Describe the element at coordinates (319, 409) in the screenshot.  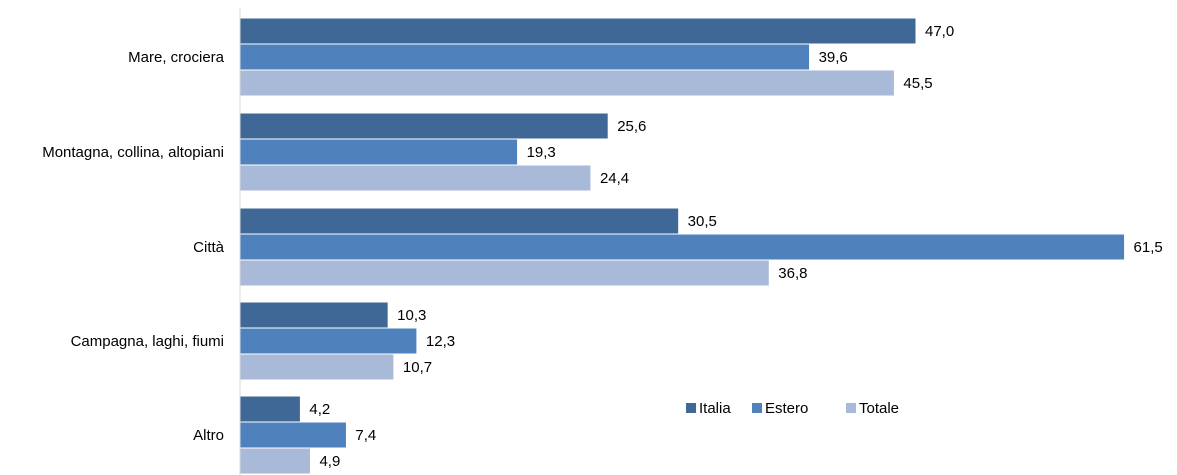
I see `data-label: 4,2` at that location.